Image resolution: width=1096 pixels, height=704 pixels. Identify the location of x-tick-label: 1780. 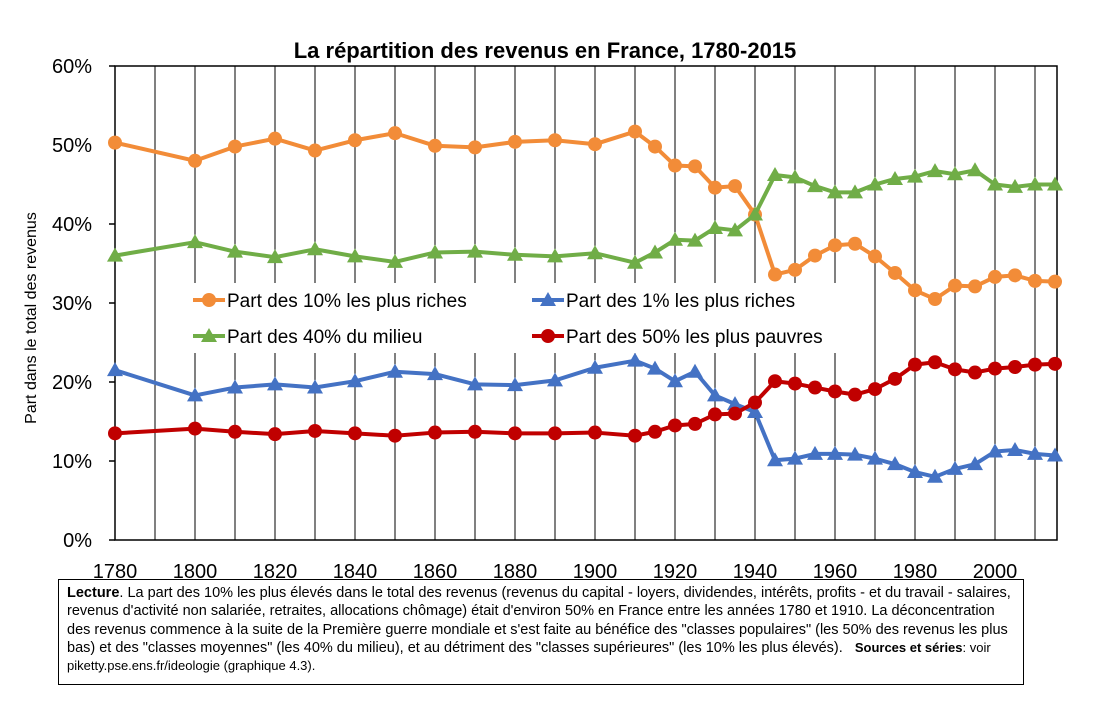
(115, 570).